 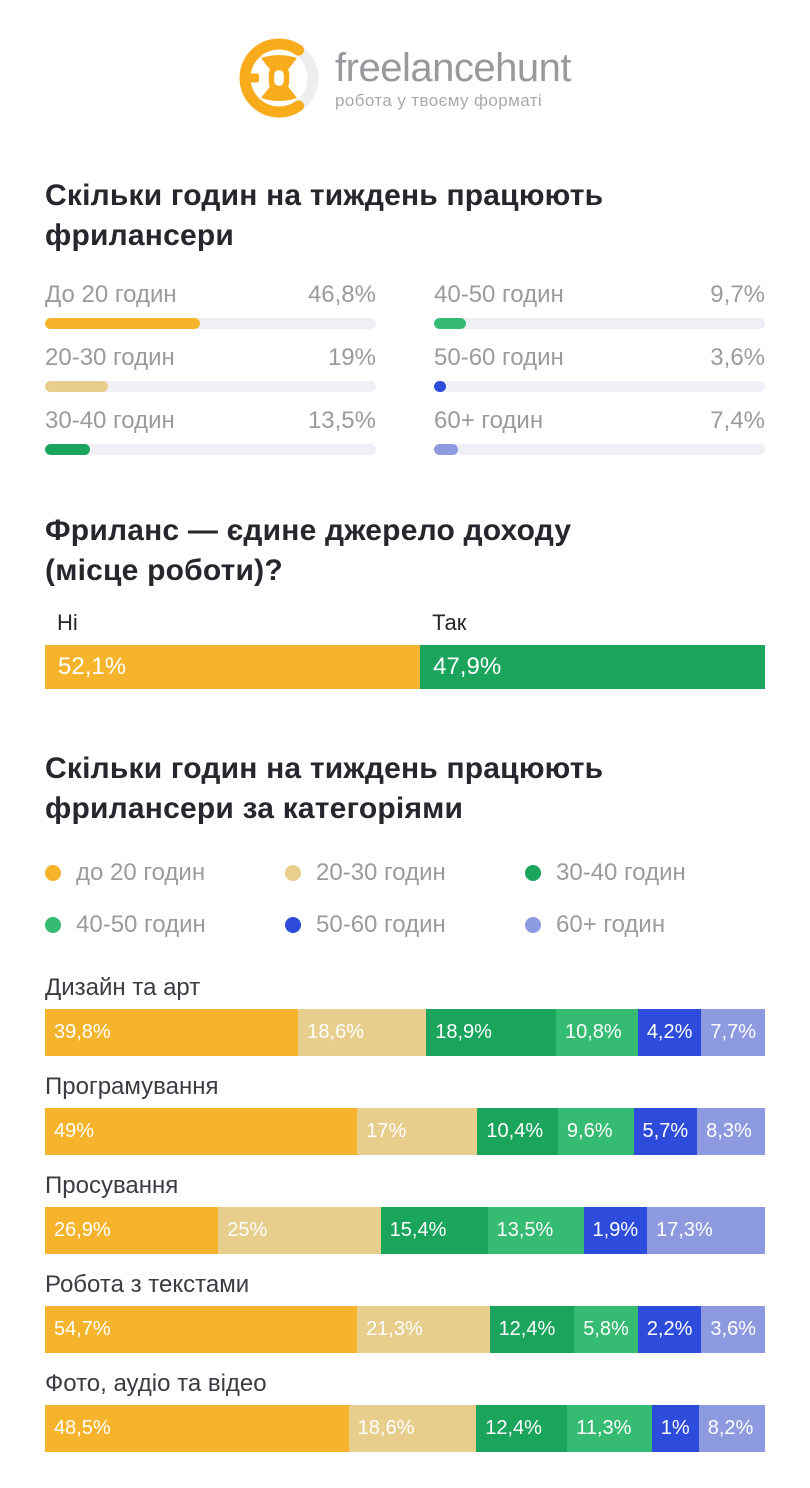 I want to click on category-bar-segment: 5,8%, so click(x=606, y=1329).